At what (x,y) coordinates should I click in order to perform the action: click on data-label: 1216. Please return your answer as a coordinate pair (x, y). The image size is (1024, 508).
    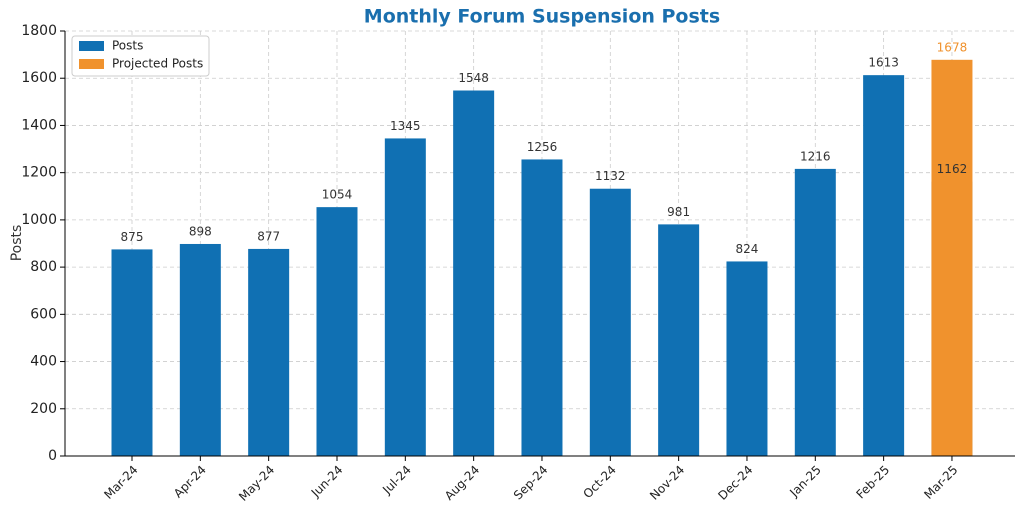
    Looking at the image, I should click on (815, 156).